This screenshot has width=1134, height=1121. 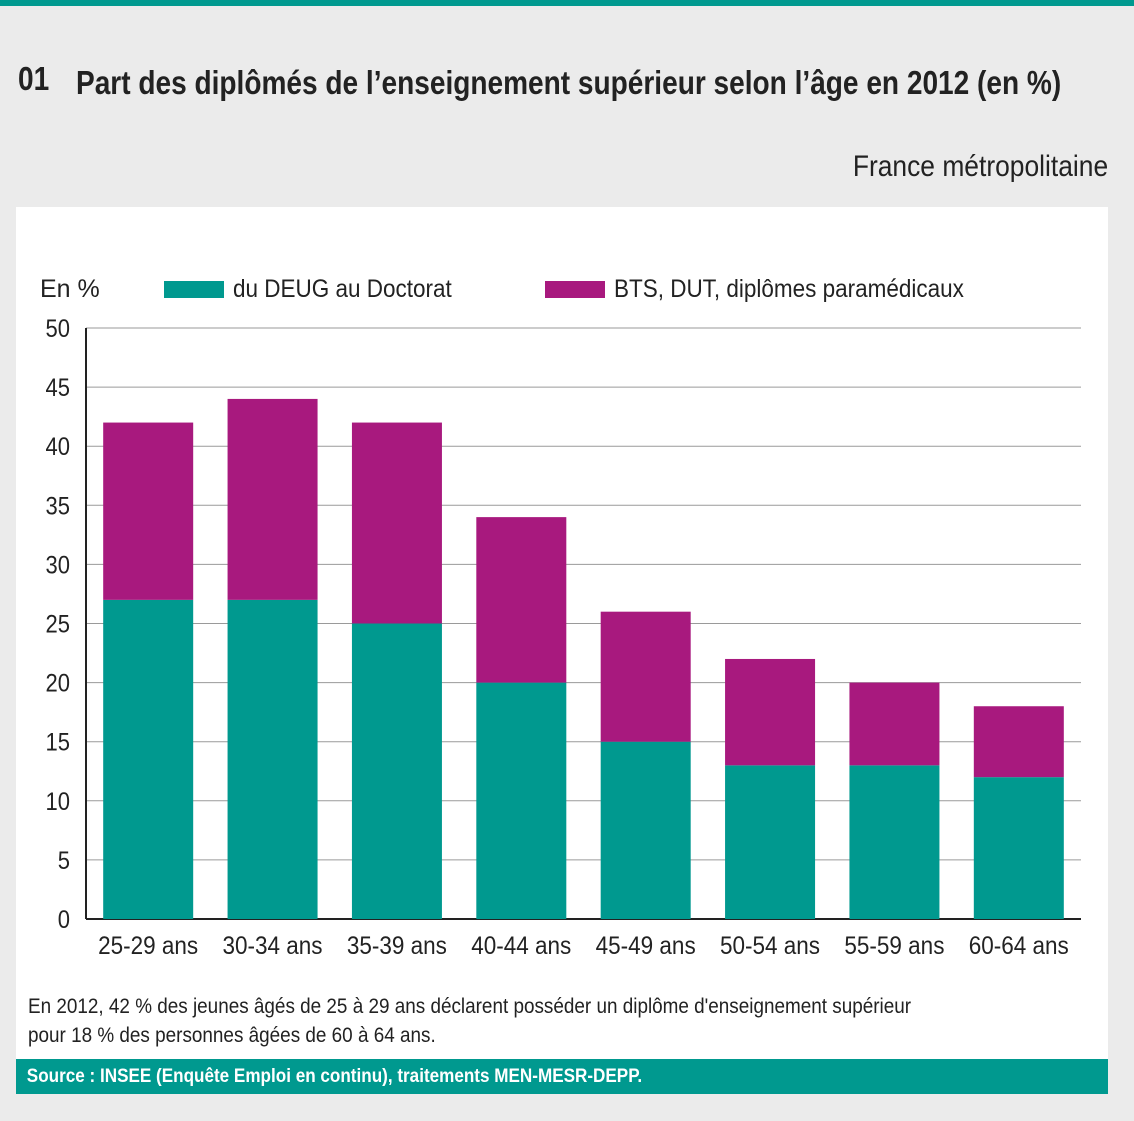 I want to click on y-tick-label: 10, so click(x=58, y=802).